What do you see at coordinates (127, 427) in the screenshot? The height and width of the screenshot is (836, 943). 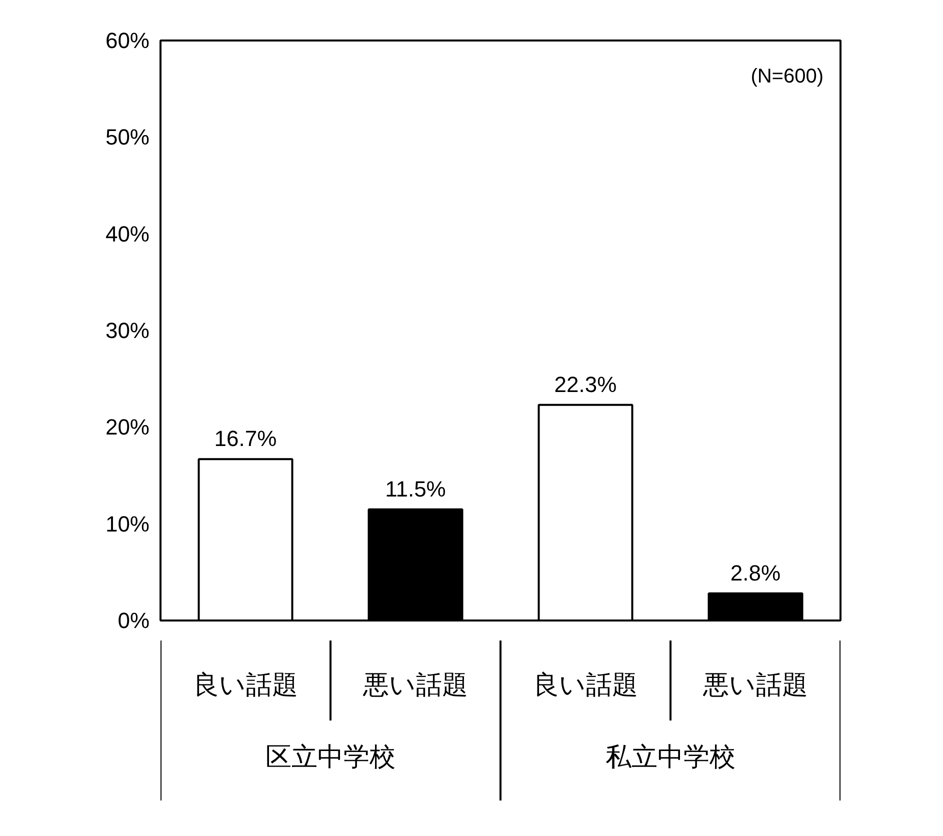 I see `y-tick-label: 20%` at bounding box center [127, 427].